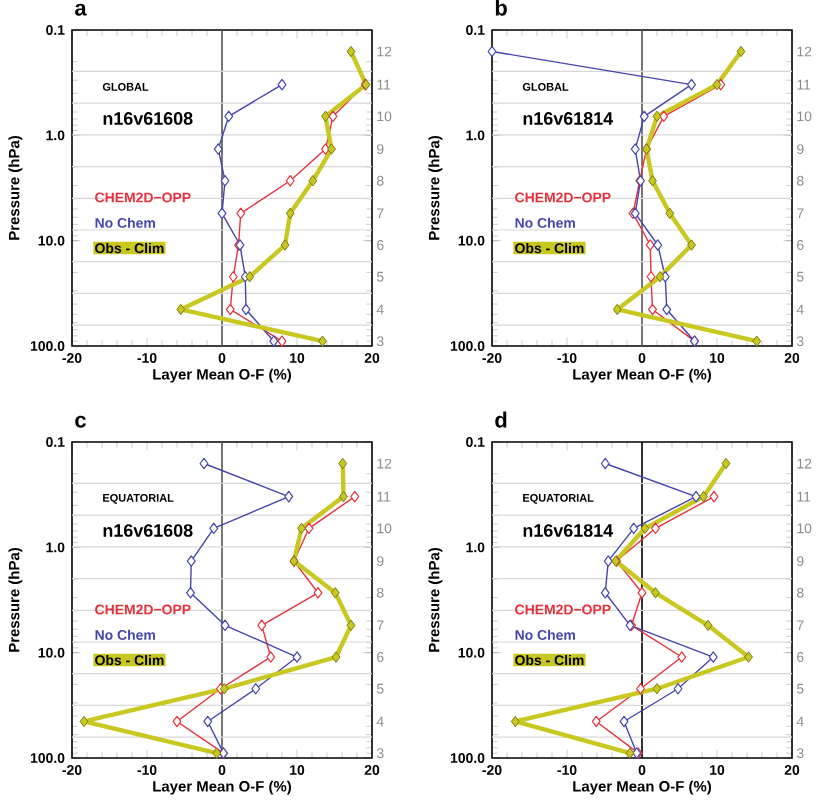 This screenshot has width=822, height=810. Describe the element at coordinates (501, 419) in the screenshot. I see `chart-title: d` at that location.